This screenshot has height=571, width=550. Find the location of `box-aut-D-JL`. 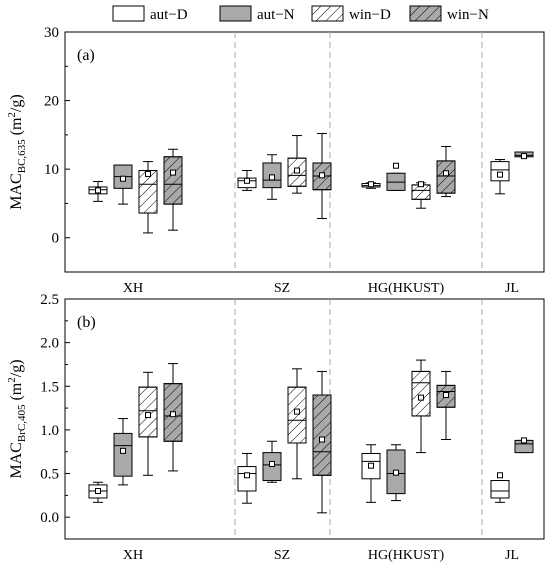

box-aut-D-JL is located at coordinates (500, 487).